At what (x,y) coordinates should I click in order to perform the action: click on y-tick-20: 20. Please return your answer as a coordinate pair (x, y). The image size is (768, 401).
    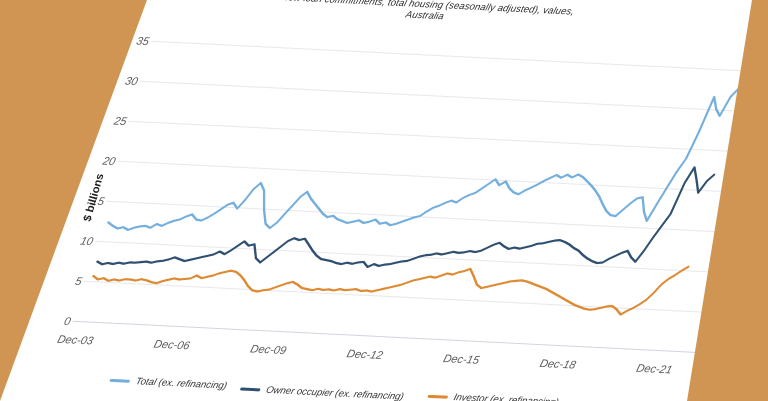
    Looking at the image, I should click on (108, 162).